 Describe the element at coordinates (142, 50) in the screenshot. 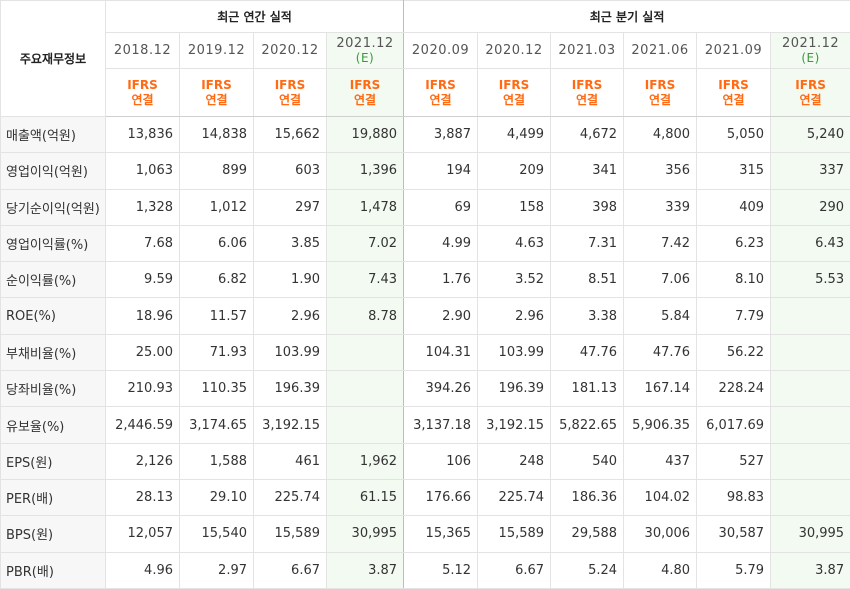

I see `period-label: 2018.12` at that location.